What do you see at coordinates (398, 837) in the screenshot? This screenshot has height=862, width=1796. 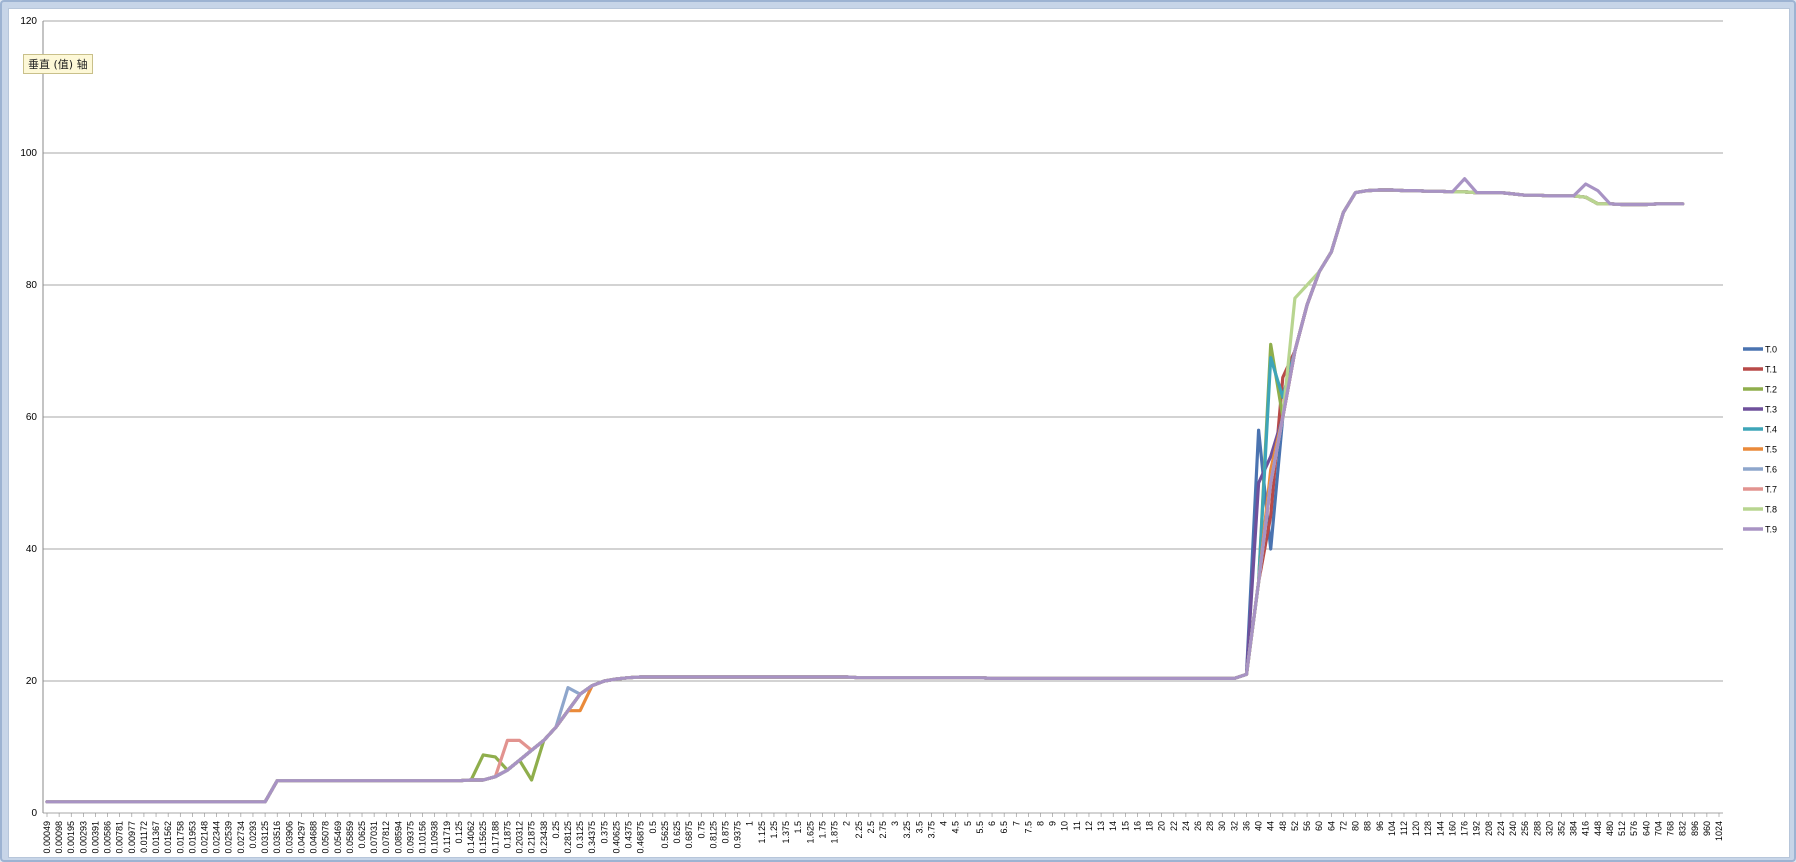 I see `x-tick-label: 0.08594` at bounding box center [398, 837].